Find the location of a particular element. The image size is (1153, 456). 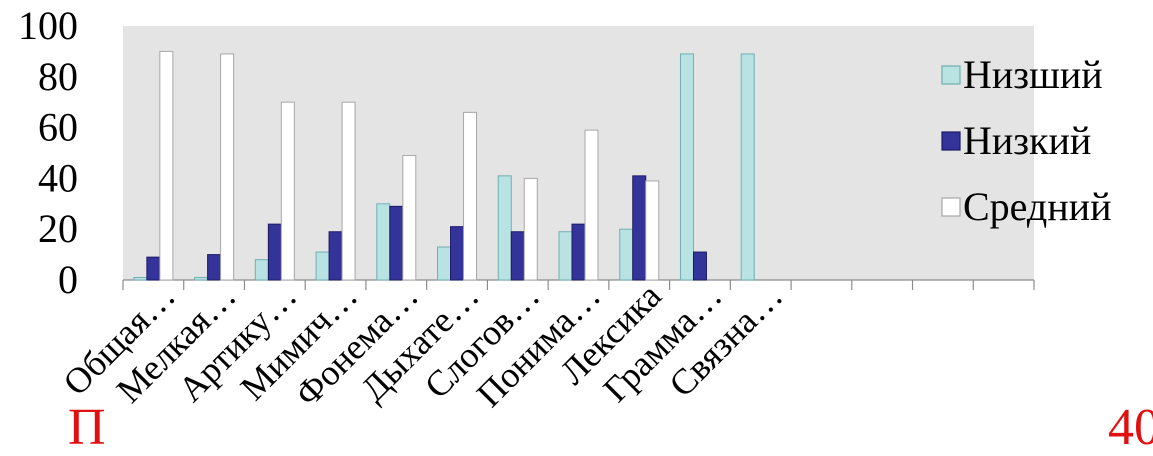

footer-text-right: 40 is located at coordinates (1130, 427).